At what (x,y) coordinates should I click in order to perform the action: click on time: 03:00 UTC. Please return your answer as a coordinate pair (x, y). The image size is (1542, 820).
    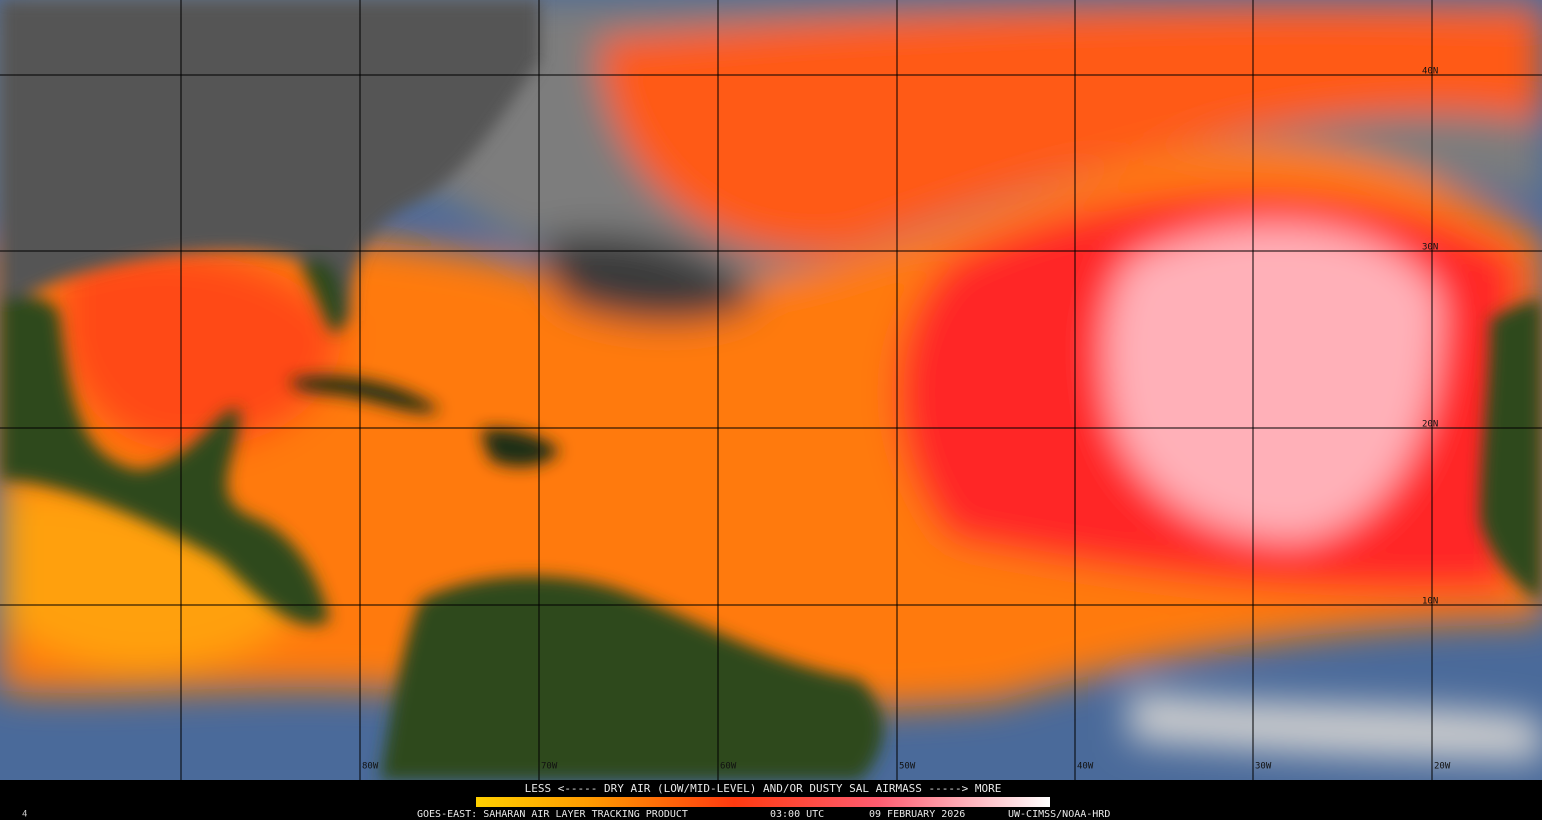
    Looking at the image, I should click on (797, 814).